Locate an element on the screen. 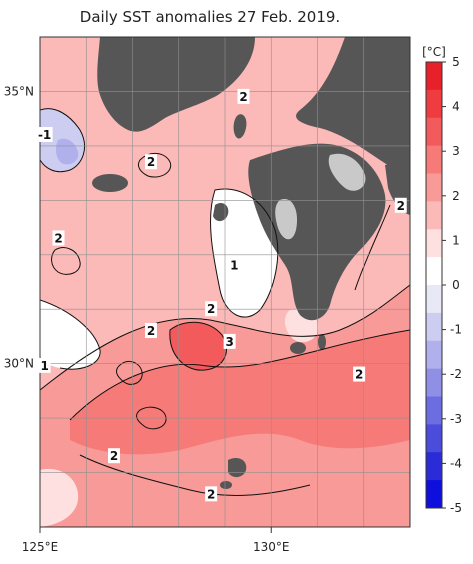 The image size is (473, 564). land-jeju is located at coordinates (110, 183).